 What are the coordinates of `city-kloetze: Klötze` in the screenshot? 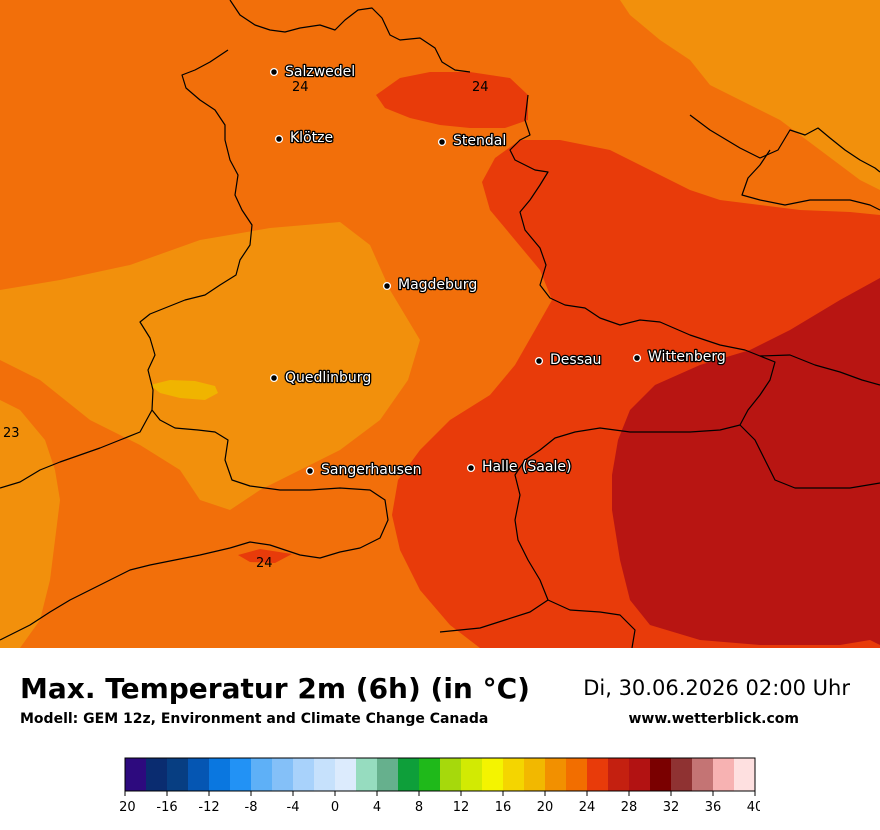 It's located at (304, 138).